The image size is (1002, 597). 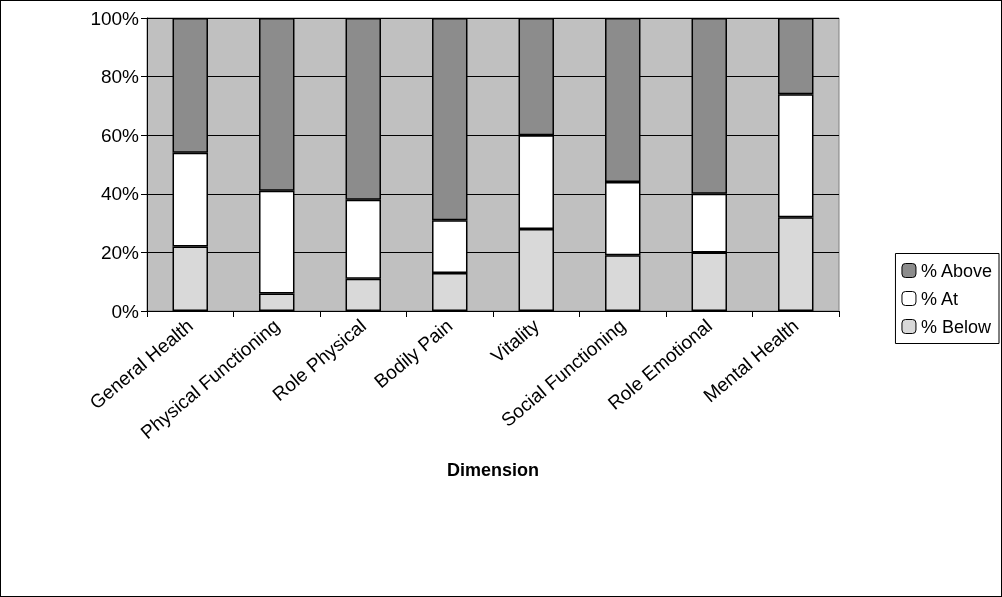 I want to click on y-tick-label: 40%, so click(x=120, y=194).